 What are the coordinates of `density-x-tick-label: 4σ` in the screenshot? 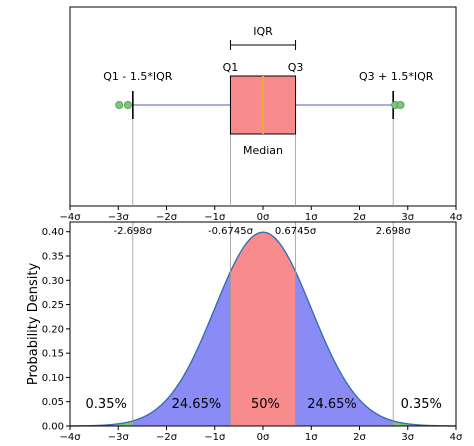 It's located at (456, 437).